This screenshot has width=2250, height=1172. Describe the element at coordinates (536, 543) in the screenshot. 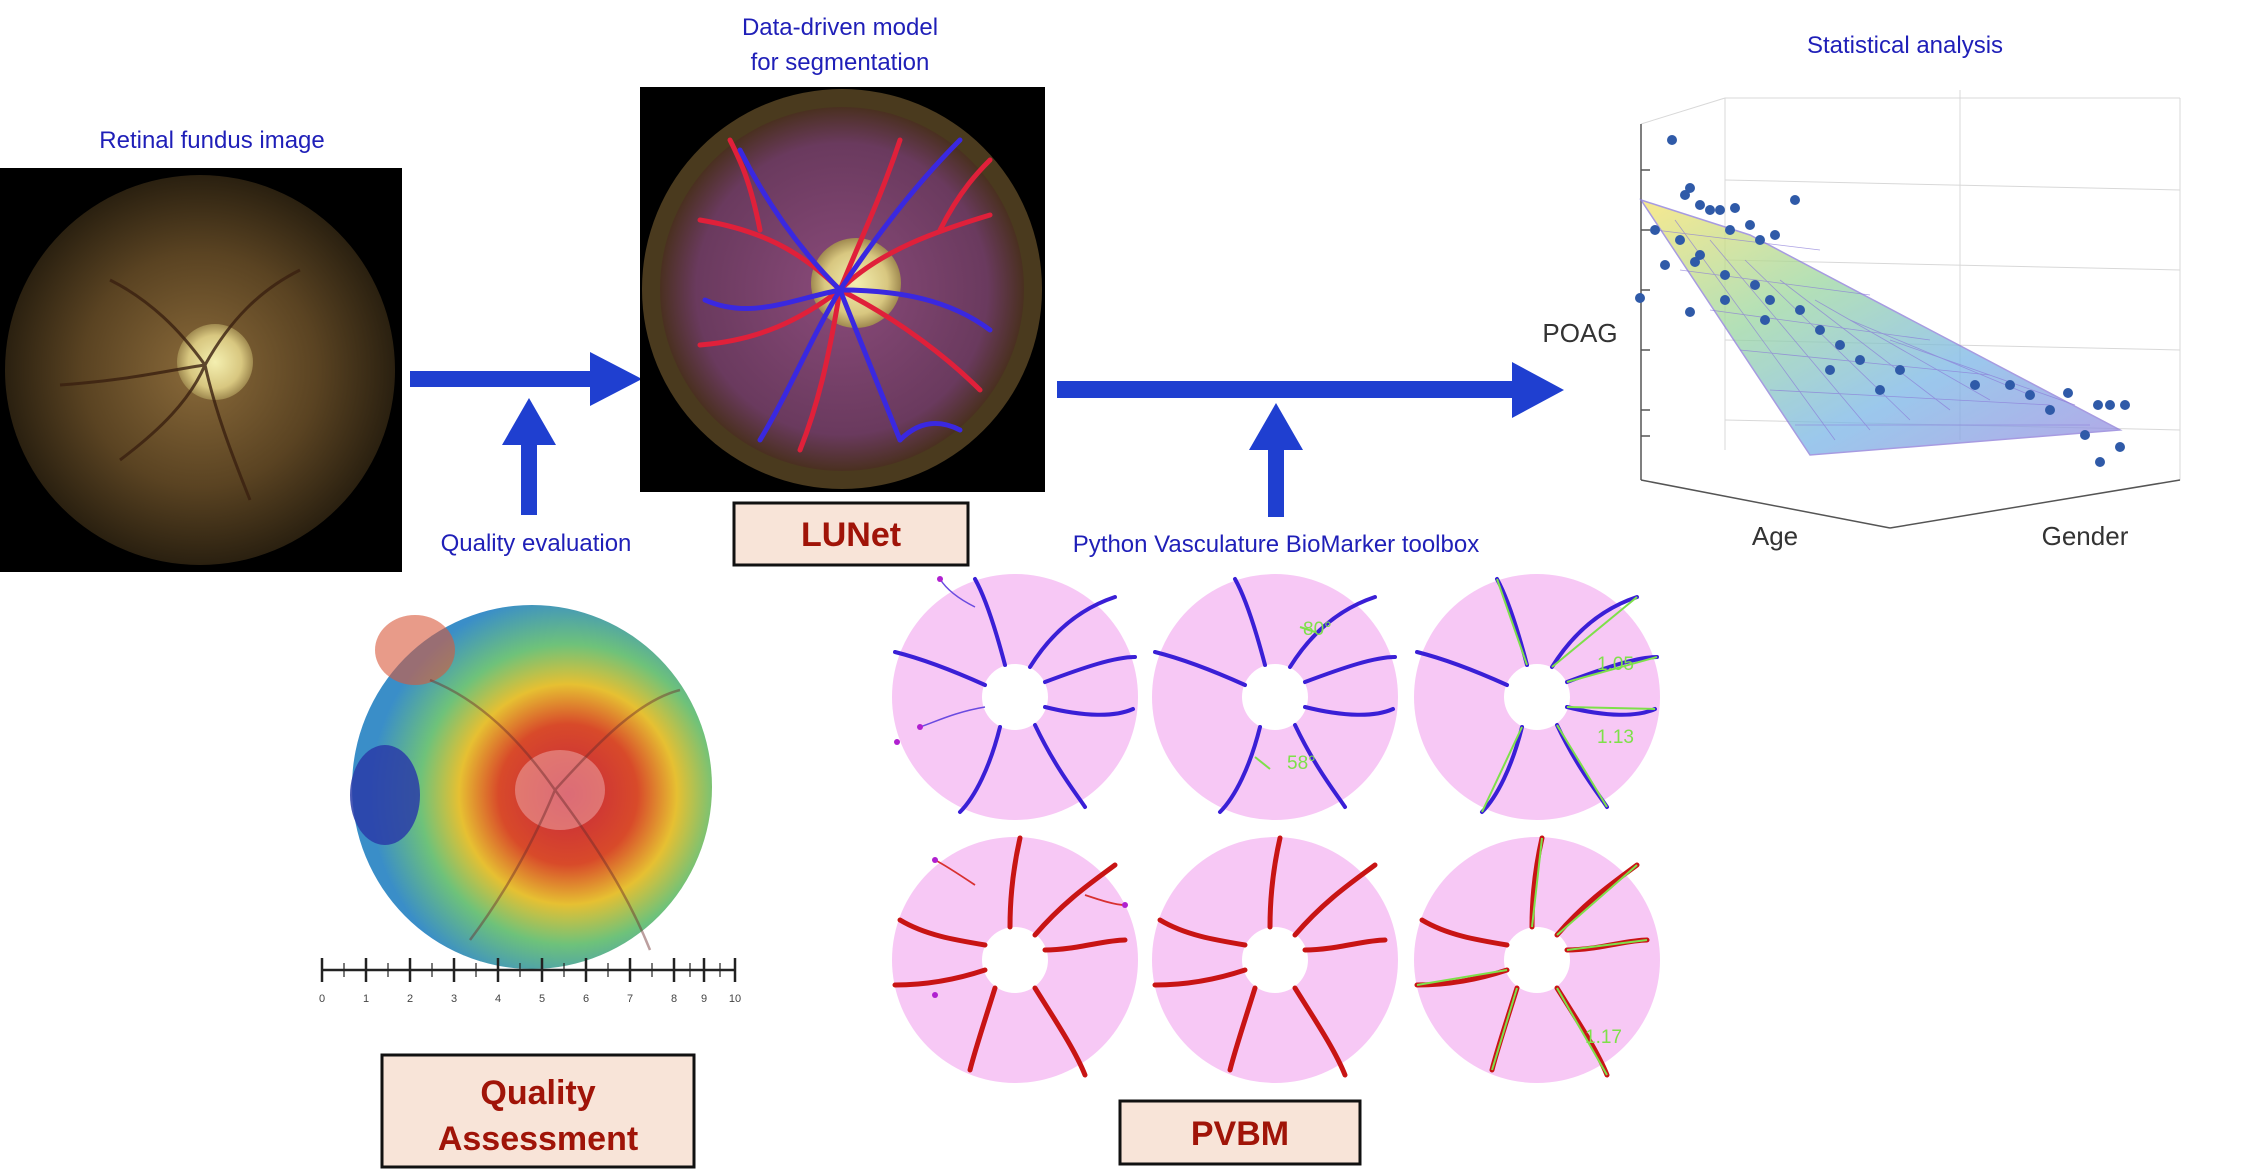

I see `quality-evaluation-caption: Quality evaluation` at that location.